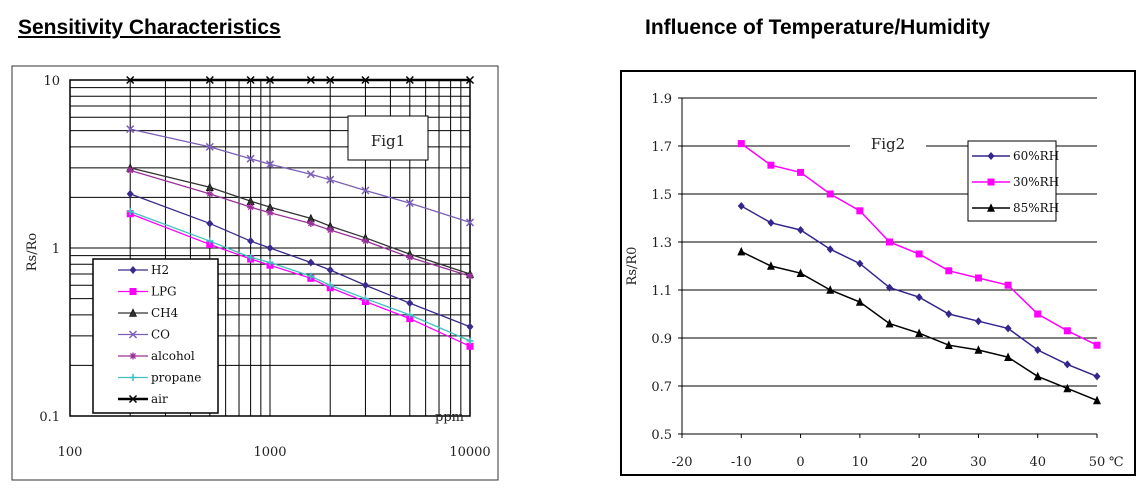 The width and height of the screenshot is (1147, 490). What do you see at coordinates (919, 462) in the screenshot?
I see `chart2-x-tick-label: 20` at bounding box center [919, 462].